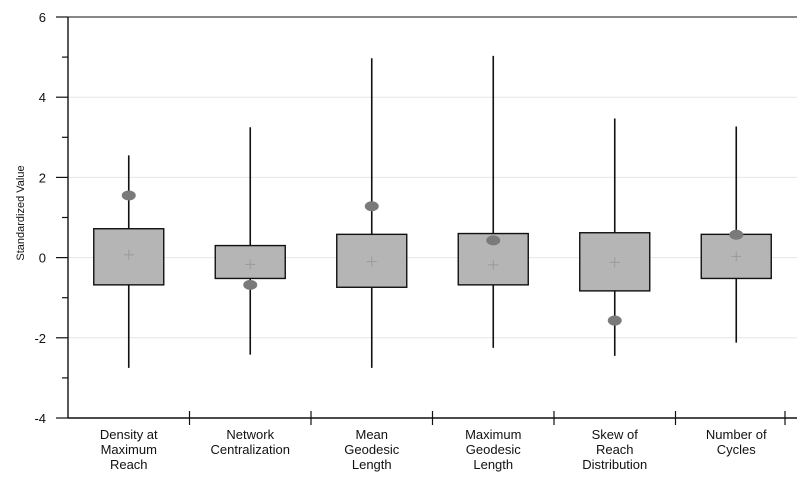  What do you see at coordinates (42, 258) in the screenshot?
I see `y-tick-label: 0` at bounding box center [42, 258].